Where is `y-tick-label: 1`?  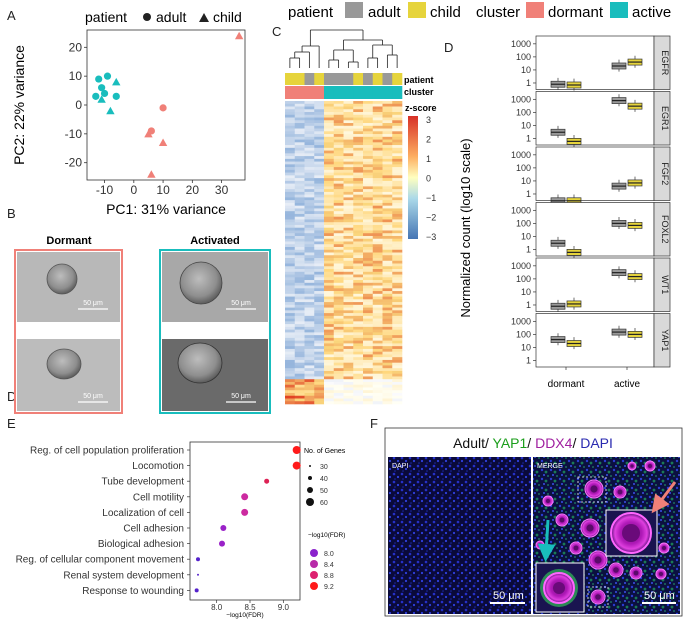 y-tick-label: 1 is located at coordinates (528, 83).